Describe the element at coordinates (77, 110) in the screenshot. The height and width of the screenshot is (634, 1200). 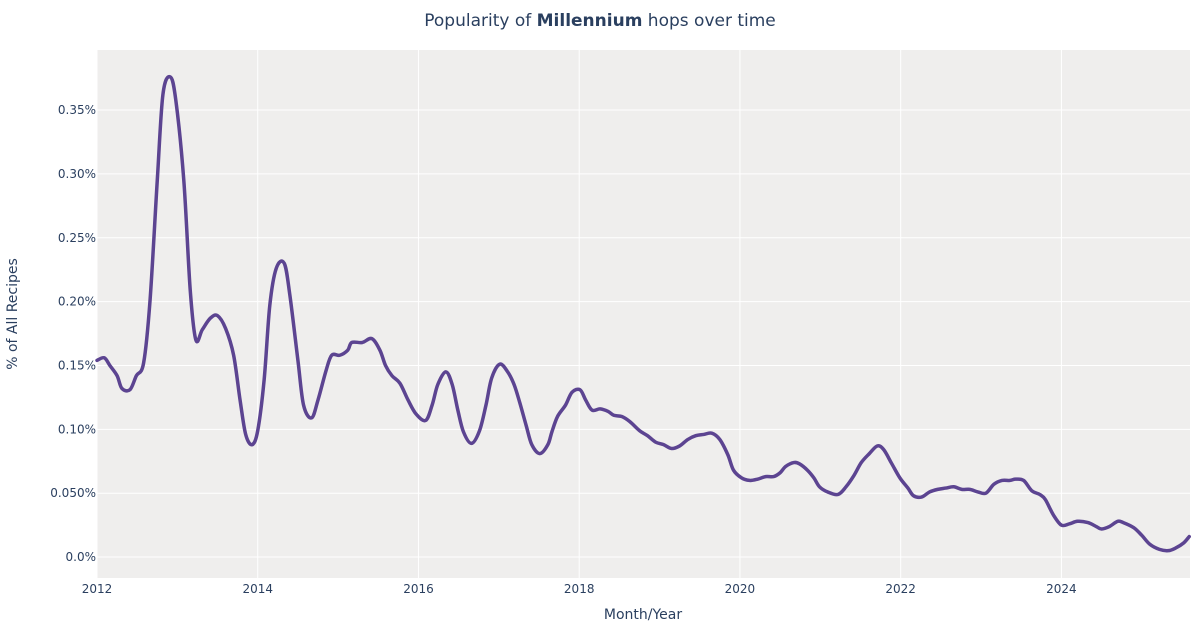
I see `y-tick-label: 0.35%` at that location.